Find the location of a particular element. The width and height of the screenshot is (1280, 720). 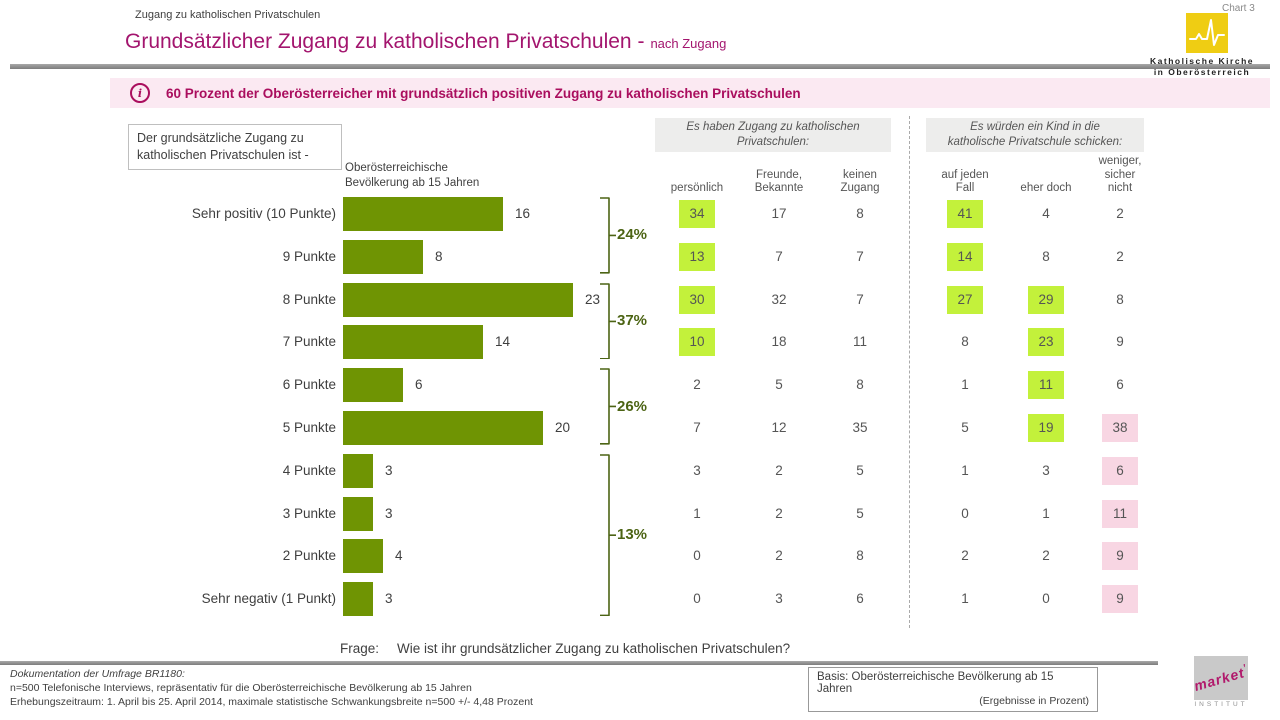

table-row: 9 Punkte 8 13 7 7 14 8 2 is located at coordinates (640, 257).